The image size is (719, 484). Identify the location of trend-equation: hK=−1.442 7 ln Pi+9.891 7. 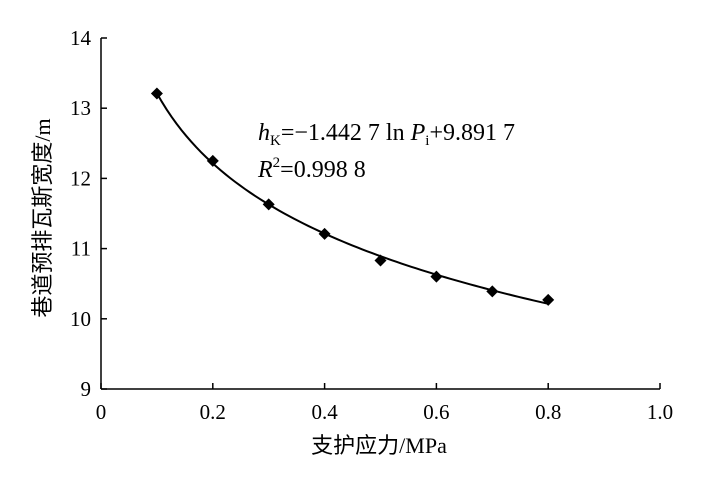
(386, 134).